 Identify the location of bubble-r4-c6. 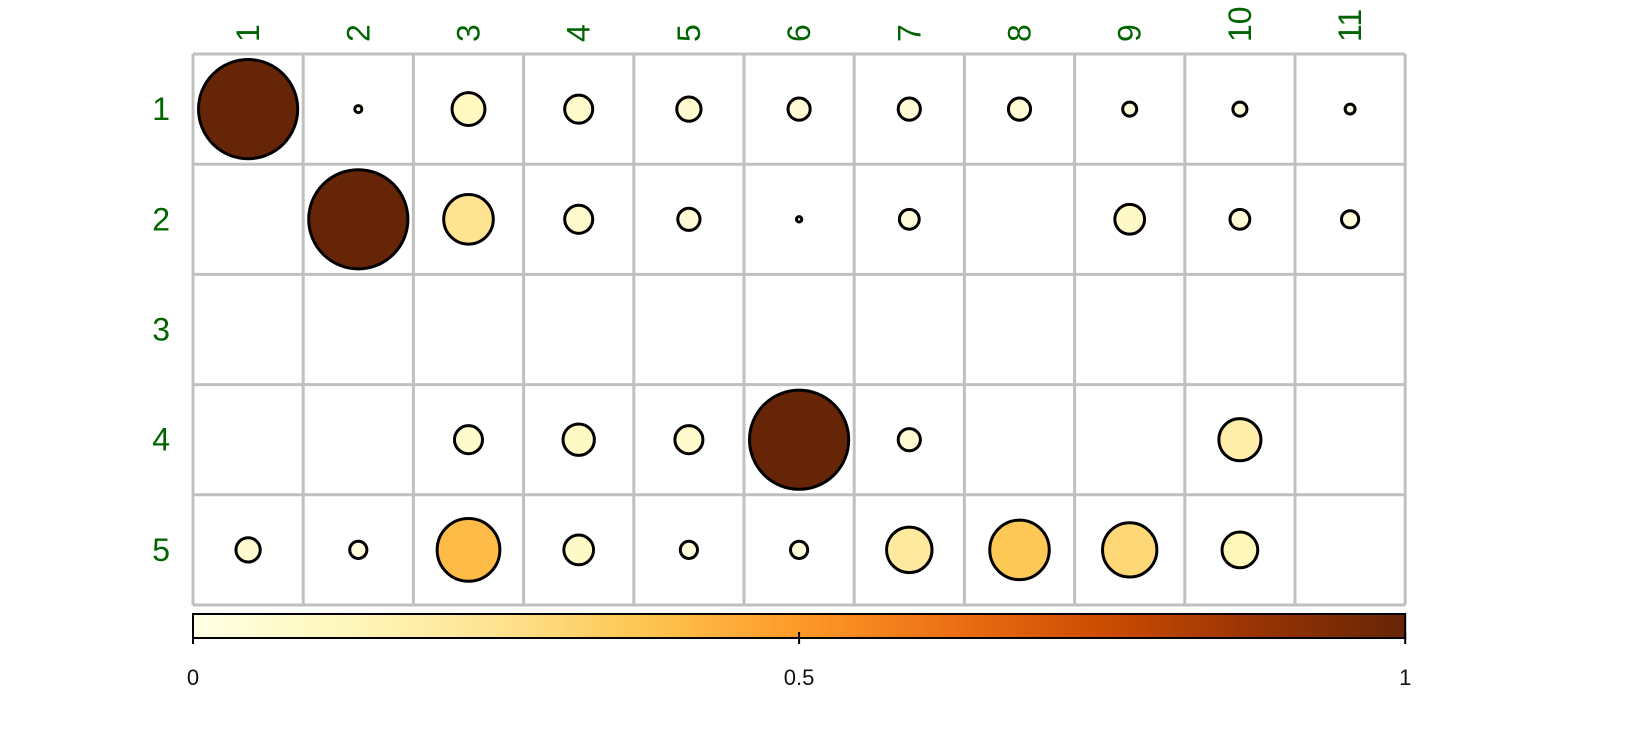
(799, 439).